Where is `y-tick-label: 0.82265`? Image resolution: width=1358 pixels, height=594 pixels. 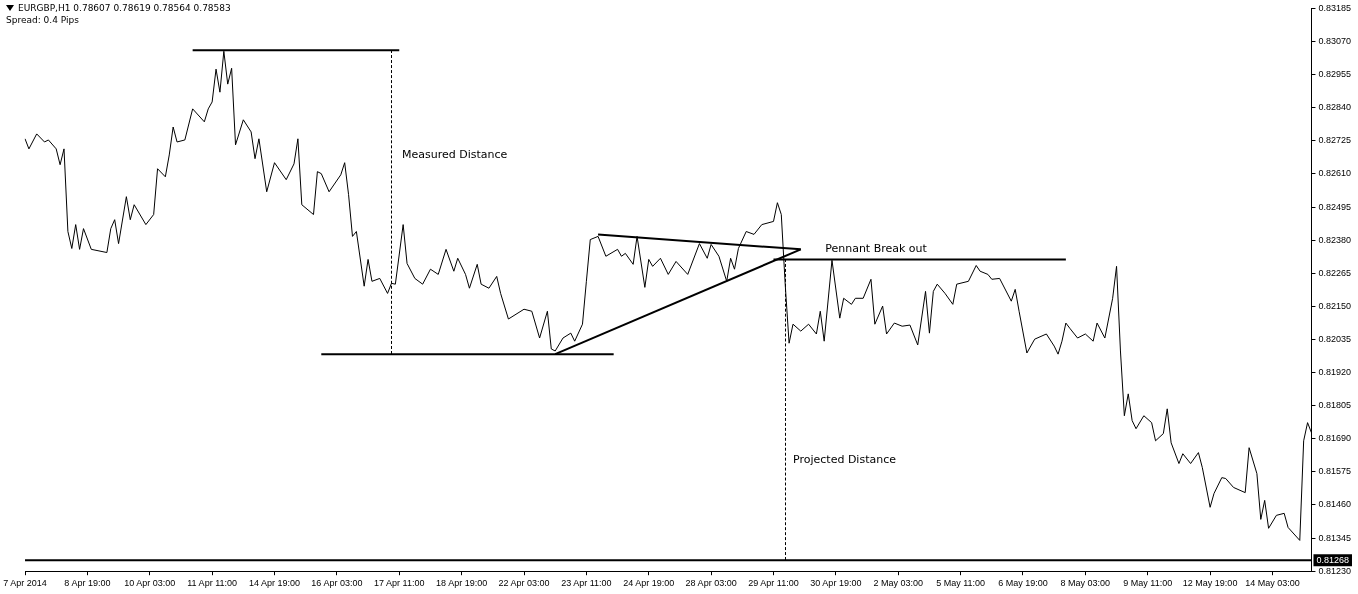
y-tick-label: 0.82265 is located at coordinates (1335, 272).